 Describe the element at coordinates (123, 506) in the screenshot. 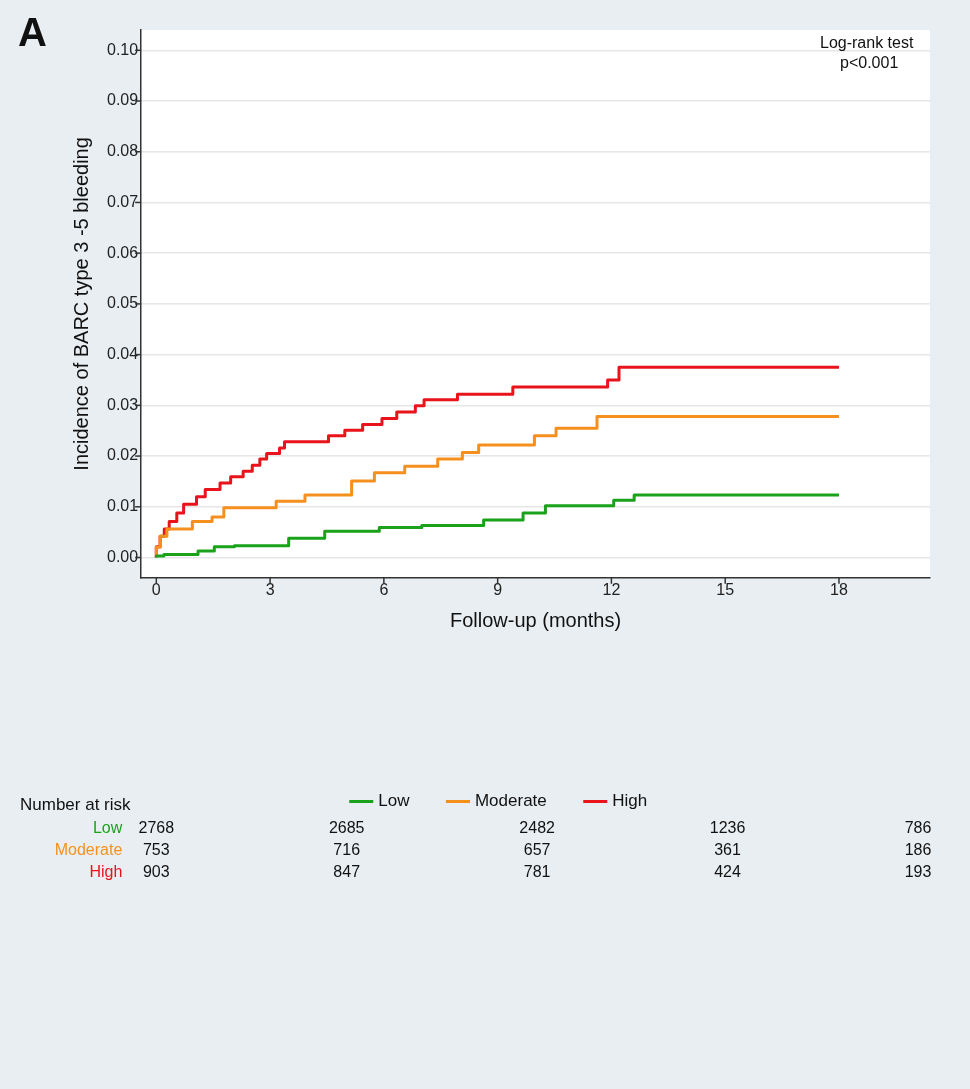

I see `y-tick-label: 0.01` at that location.